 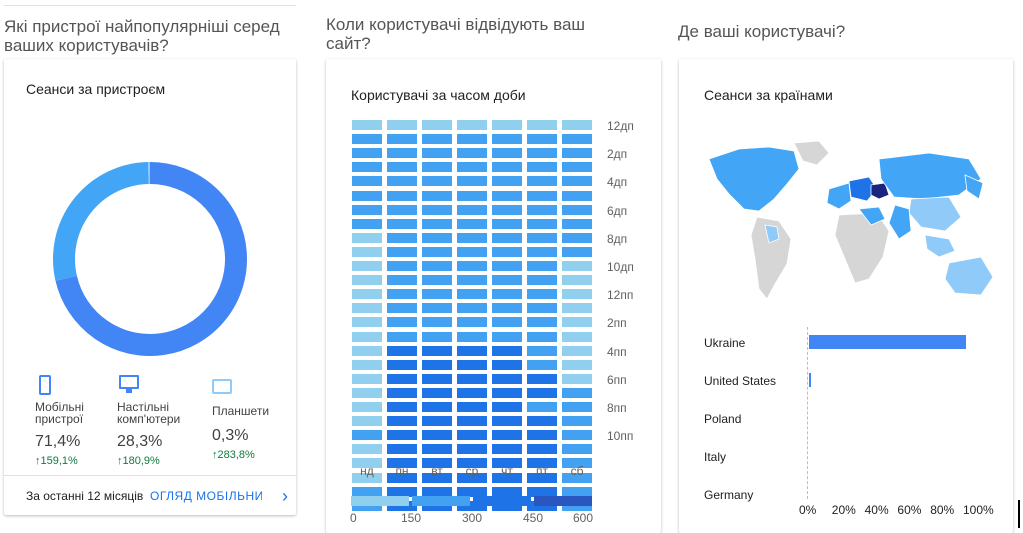 I want to click on map-region-southeast-asia, so click(x=940, y=246).